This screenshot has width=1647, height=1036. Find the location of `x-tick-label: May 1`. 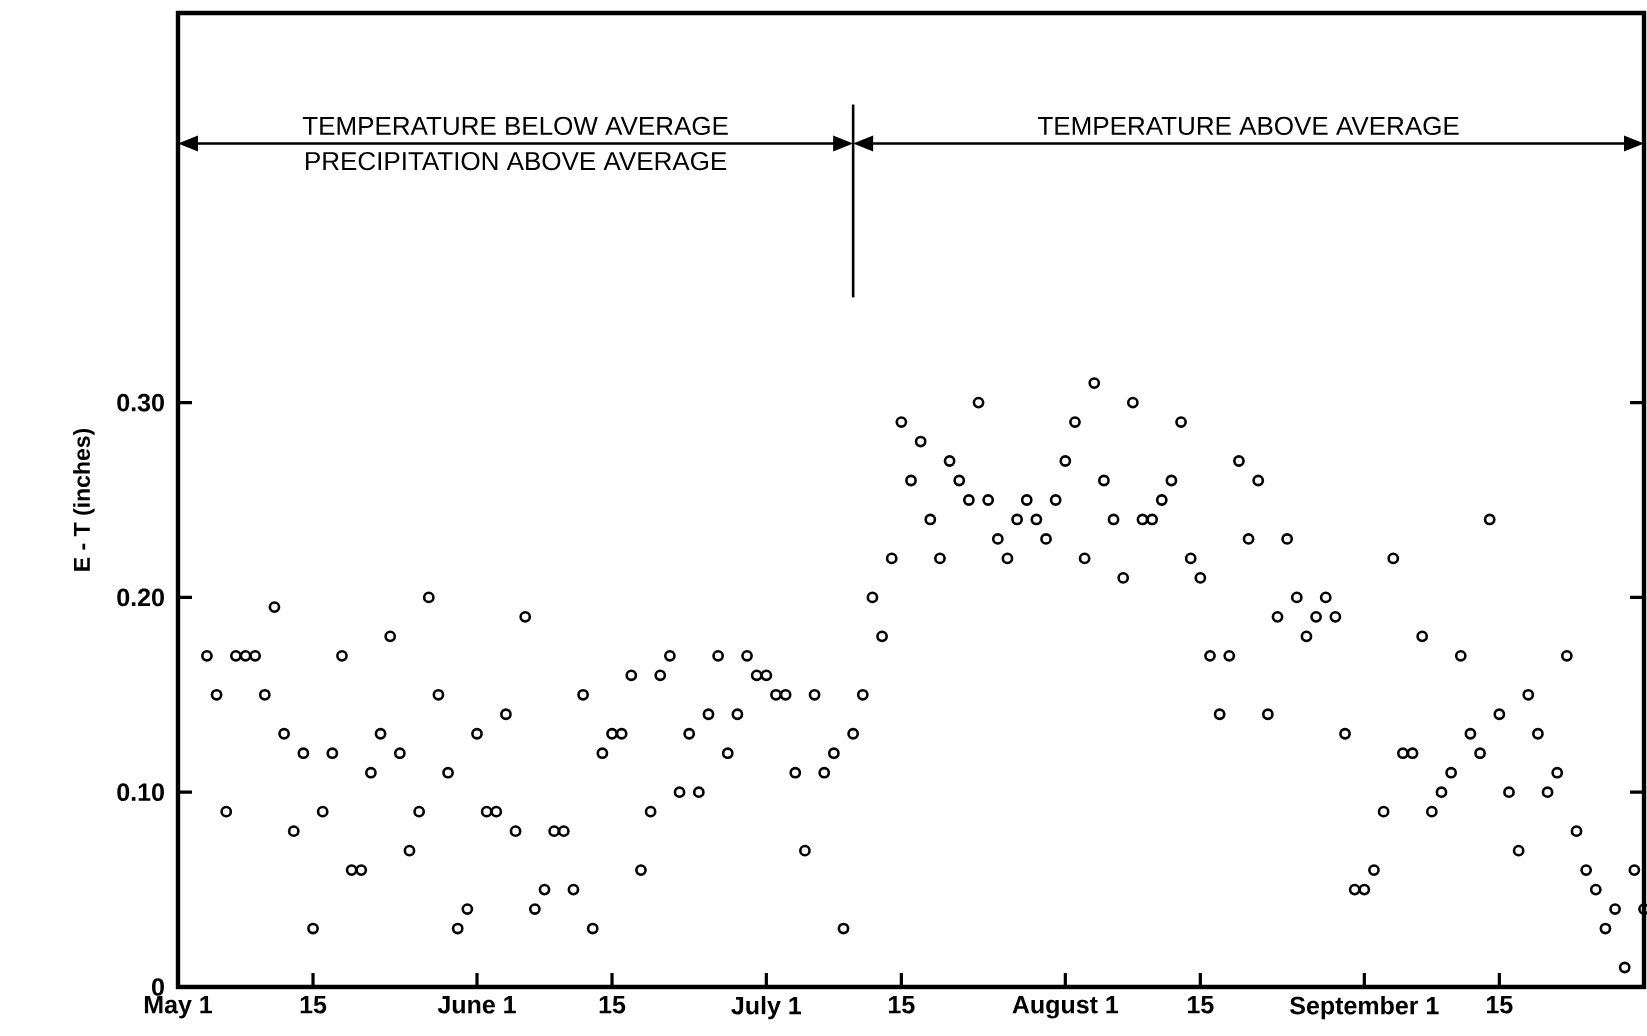

x-tick-label: May 1 is located at coordinates (178, 1007).